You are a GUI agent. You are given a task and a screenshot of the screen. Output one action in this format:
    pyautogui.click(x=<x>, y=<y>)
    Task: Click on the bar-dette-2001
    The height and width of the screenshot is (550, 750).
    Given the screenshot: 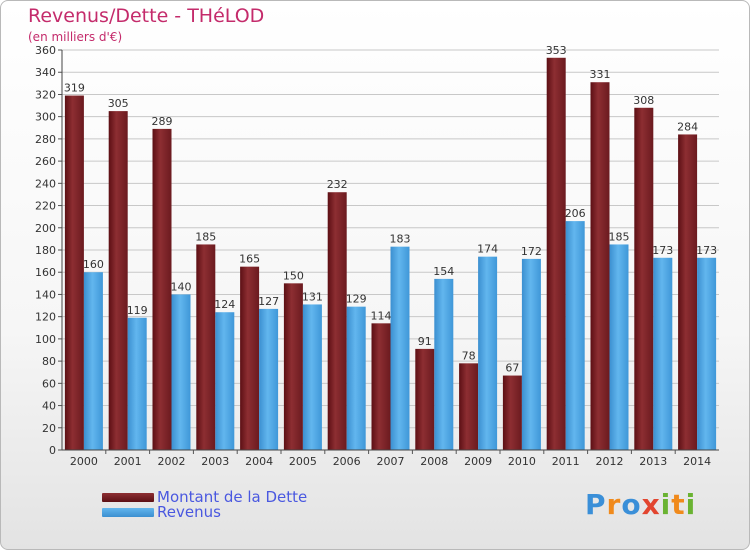 What is the action you would take?
    pyautogui.click(x=118, y=280)
    